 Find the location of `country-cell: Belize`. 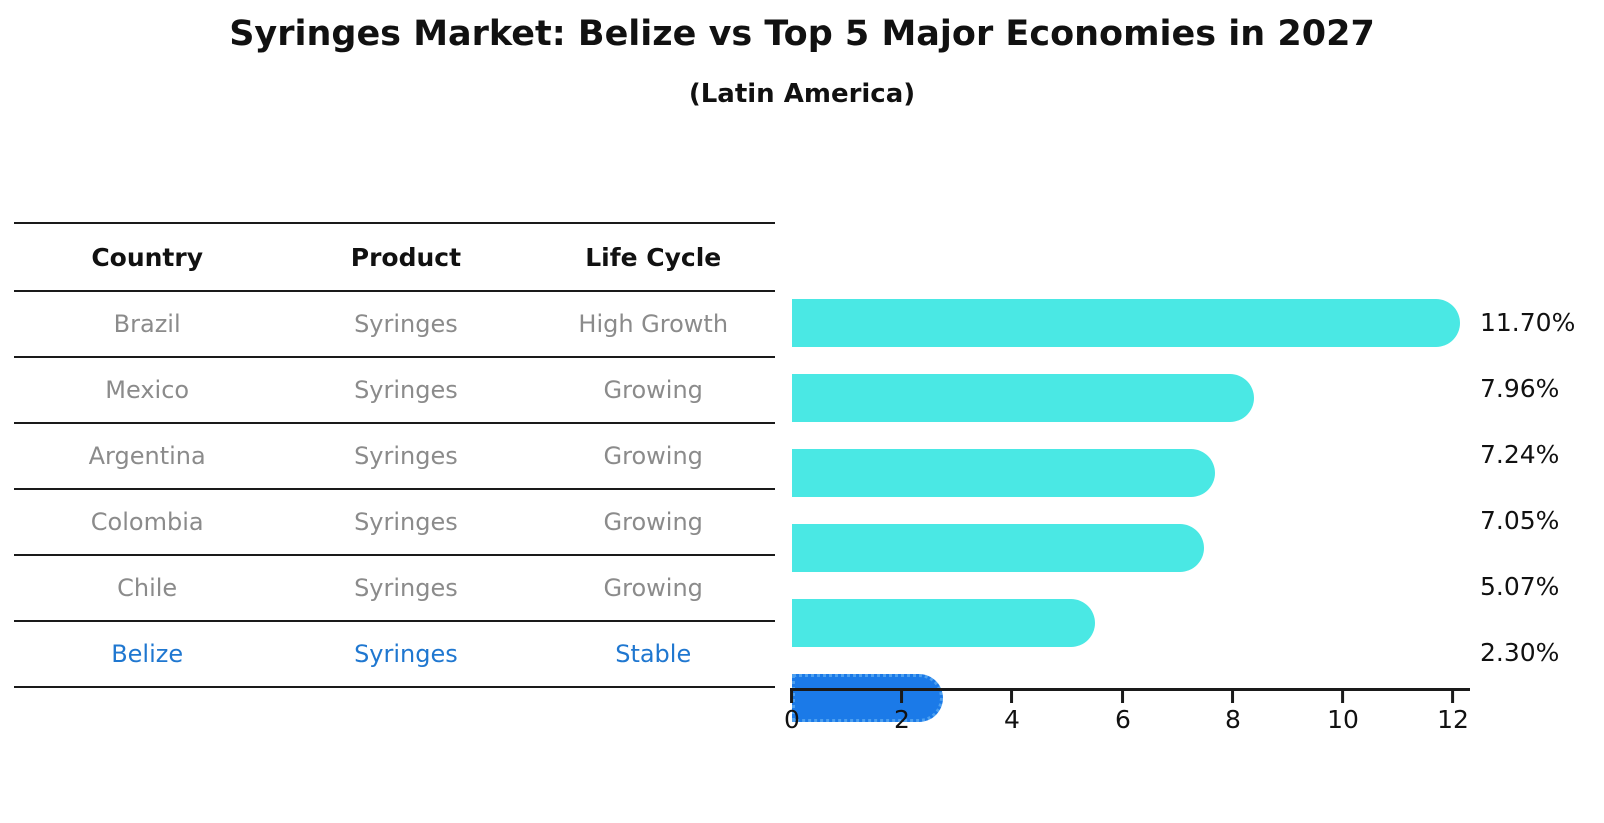

country-cell: Belize is located at coordinates (147, 654).